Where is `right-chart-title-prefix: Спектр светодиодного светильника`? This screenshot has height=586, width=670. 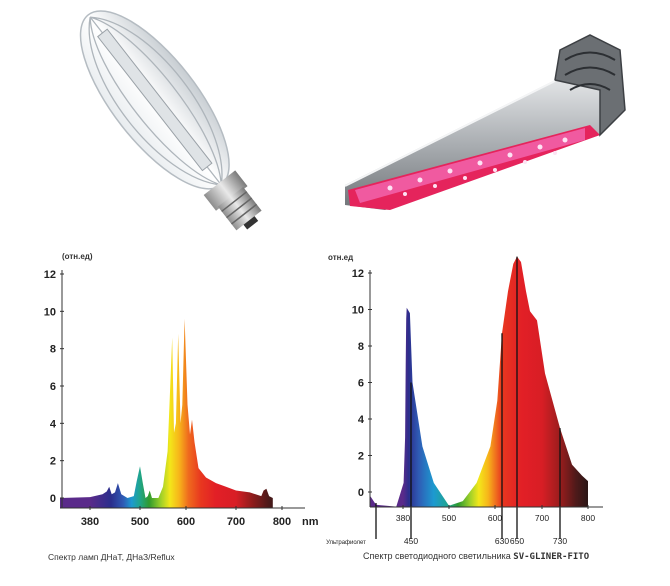
right-chart-title-prefix: Спектр светодиодного светильника is located at coordinates (438, 556).